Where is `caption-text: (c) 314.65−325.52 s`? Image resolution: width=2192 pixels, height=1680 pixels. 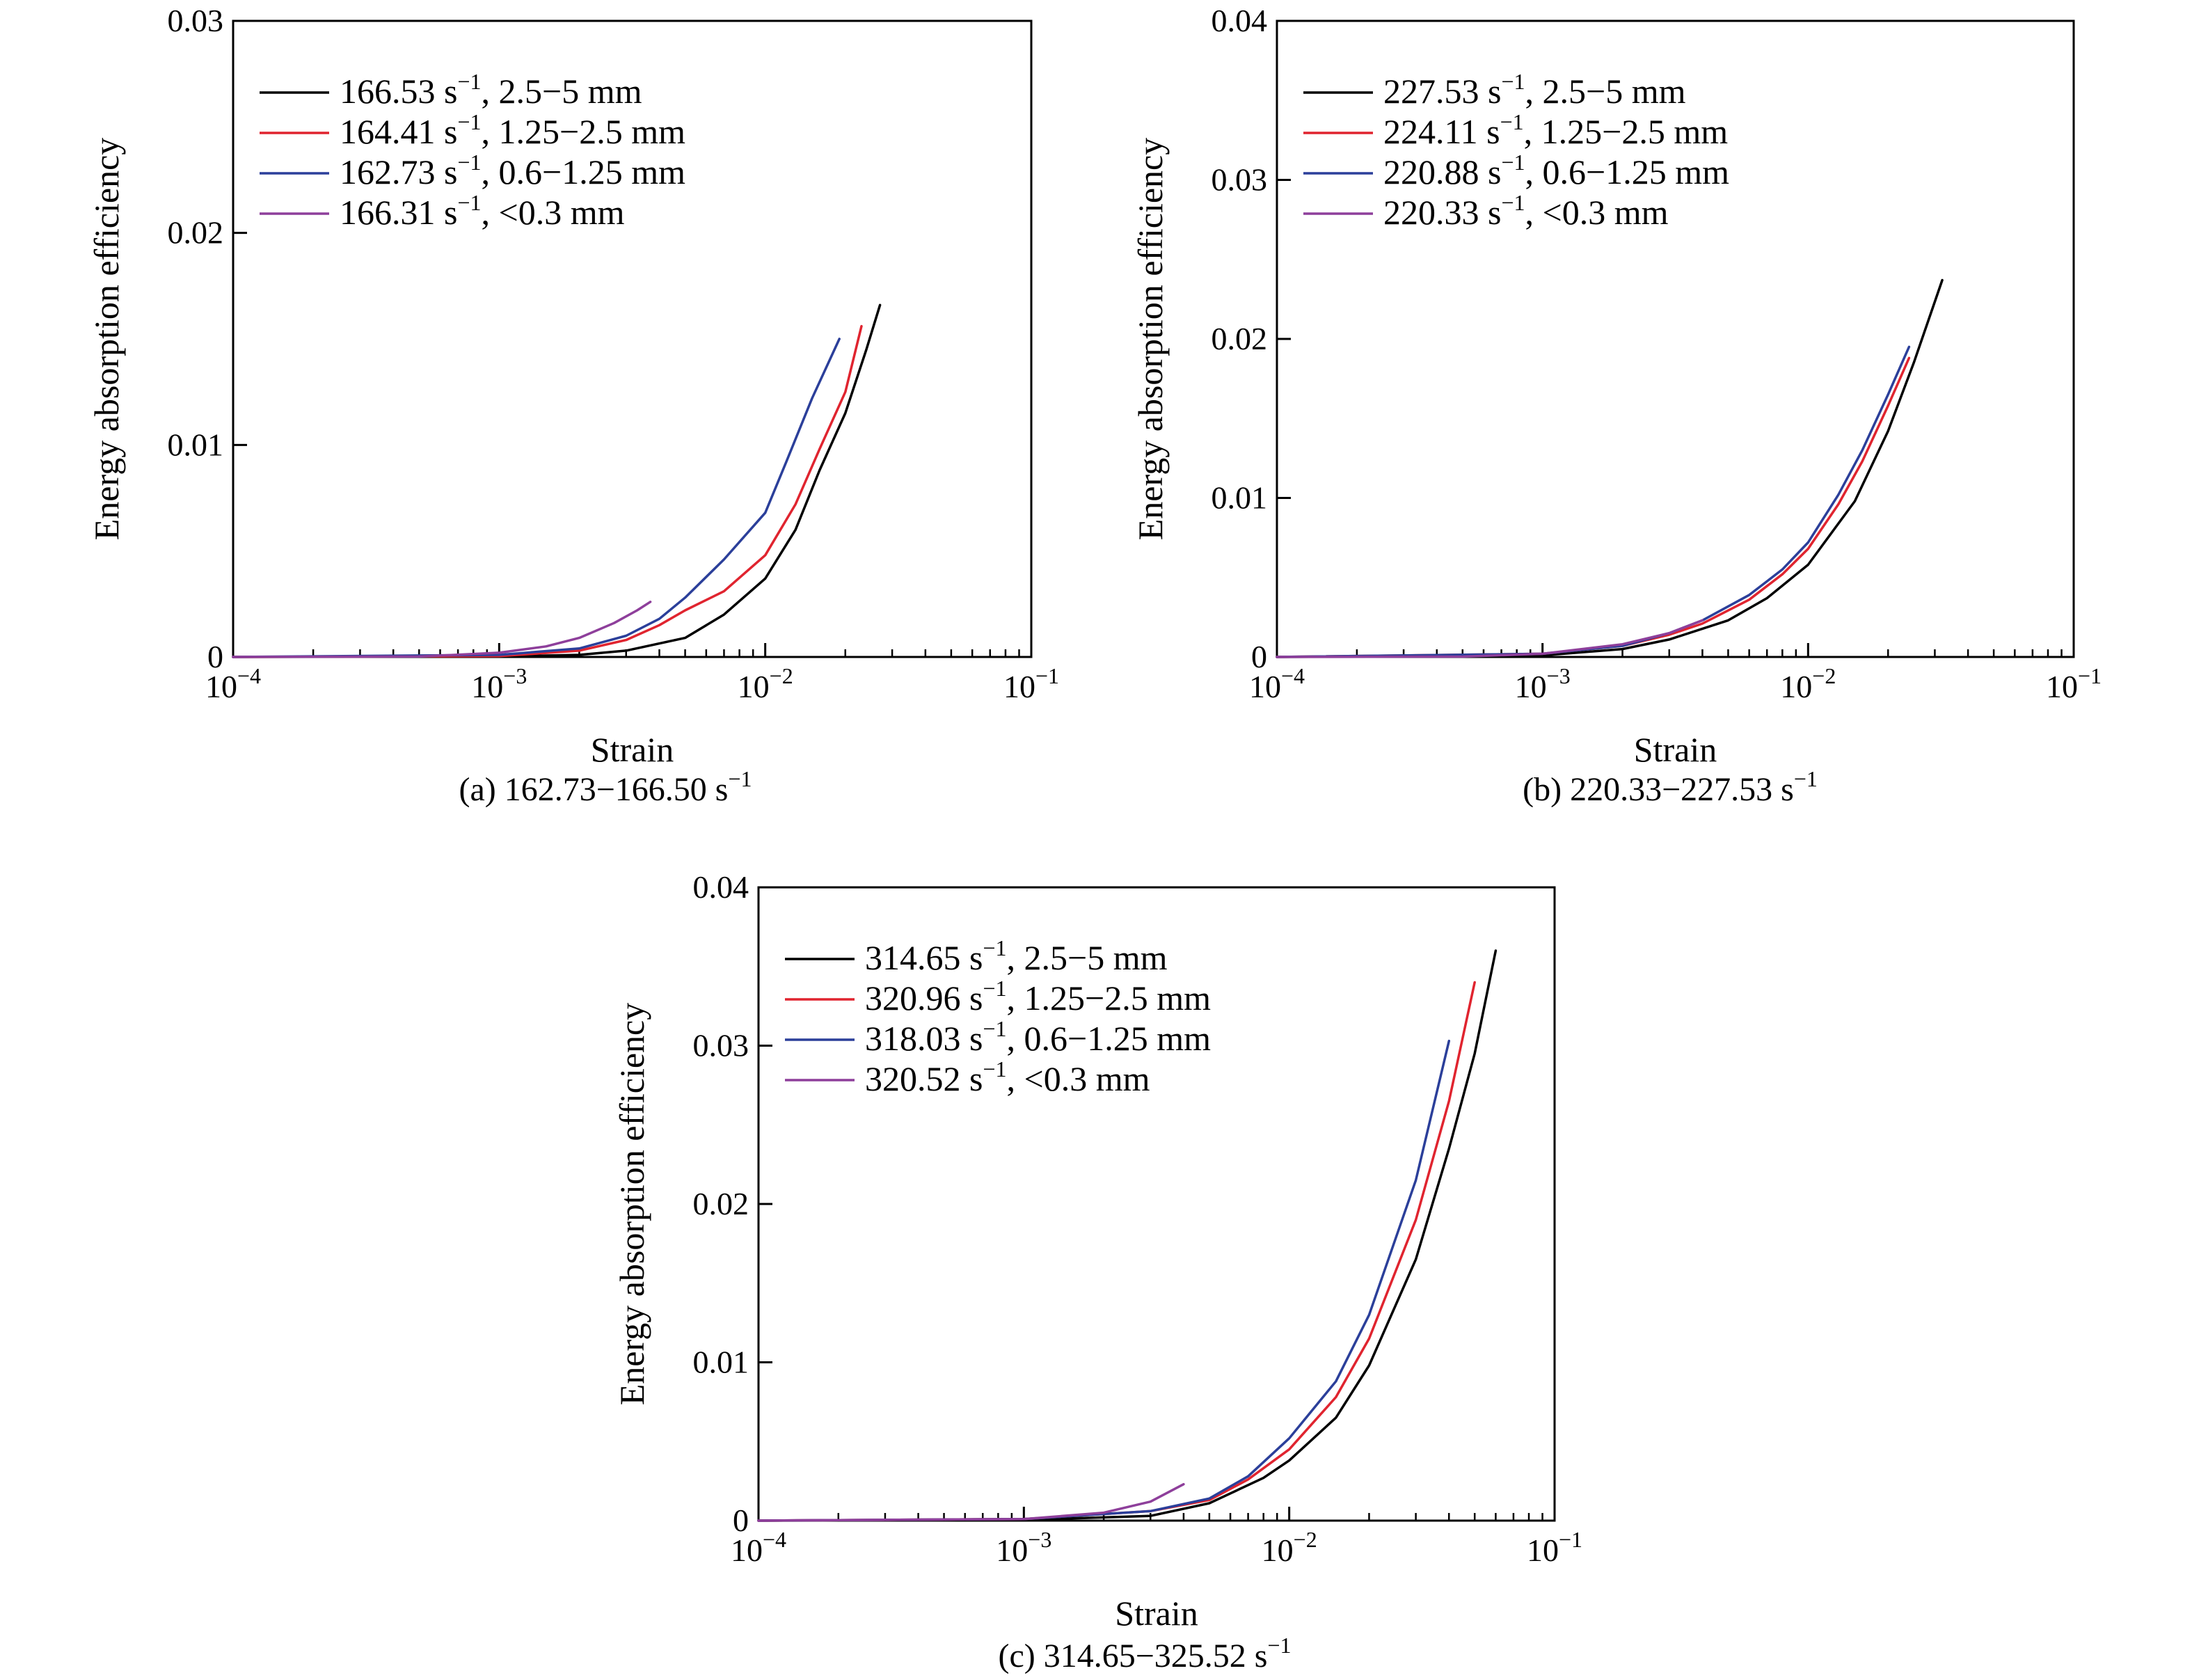
caption-text: (c) 314.65−325.52 s is located at coordinates (1132, 1656).